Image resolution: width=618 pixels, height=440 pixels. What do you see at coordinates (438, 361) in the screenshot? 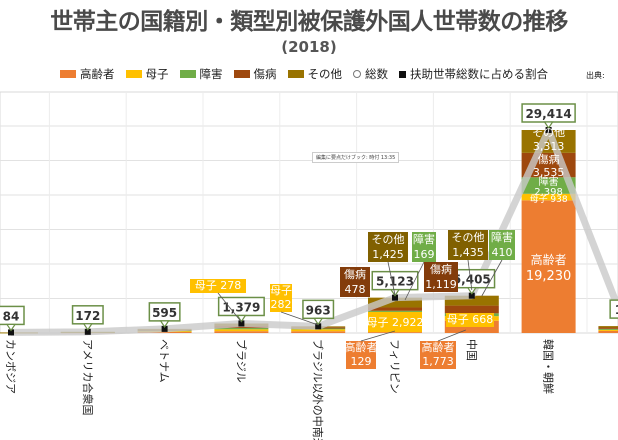
I see `cn-koreisha-callout-text: 1,773` at bounding box center [438, 361].